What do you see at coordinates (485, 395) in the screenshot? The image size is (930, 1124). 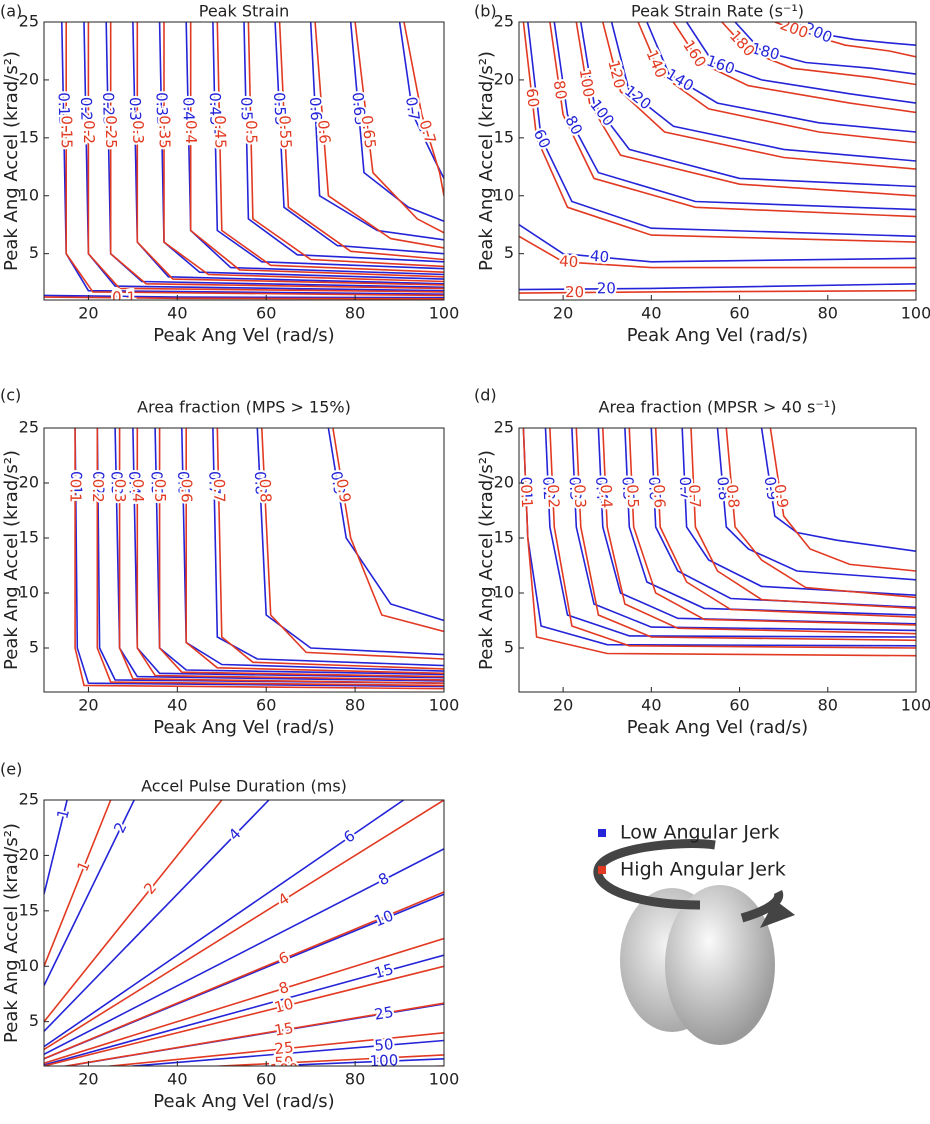 I see `panel-label: (d)` at bounding box center [485, 395].